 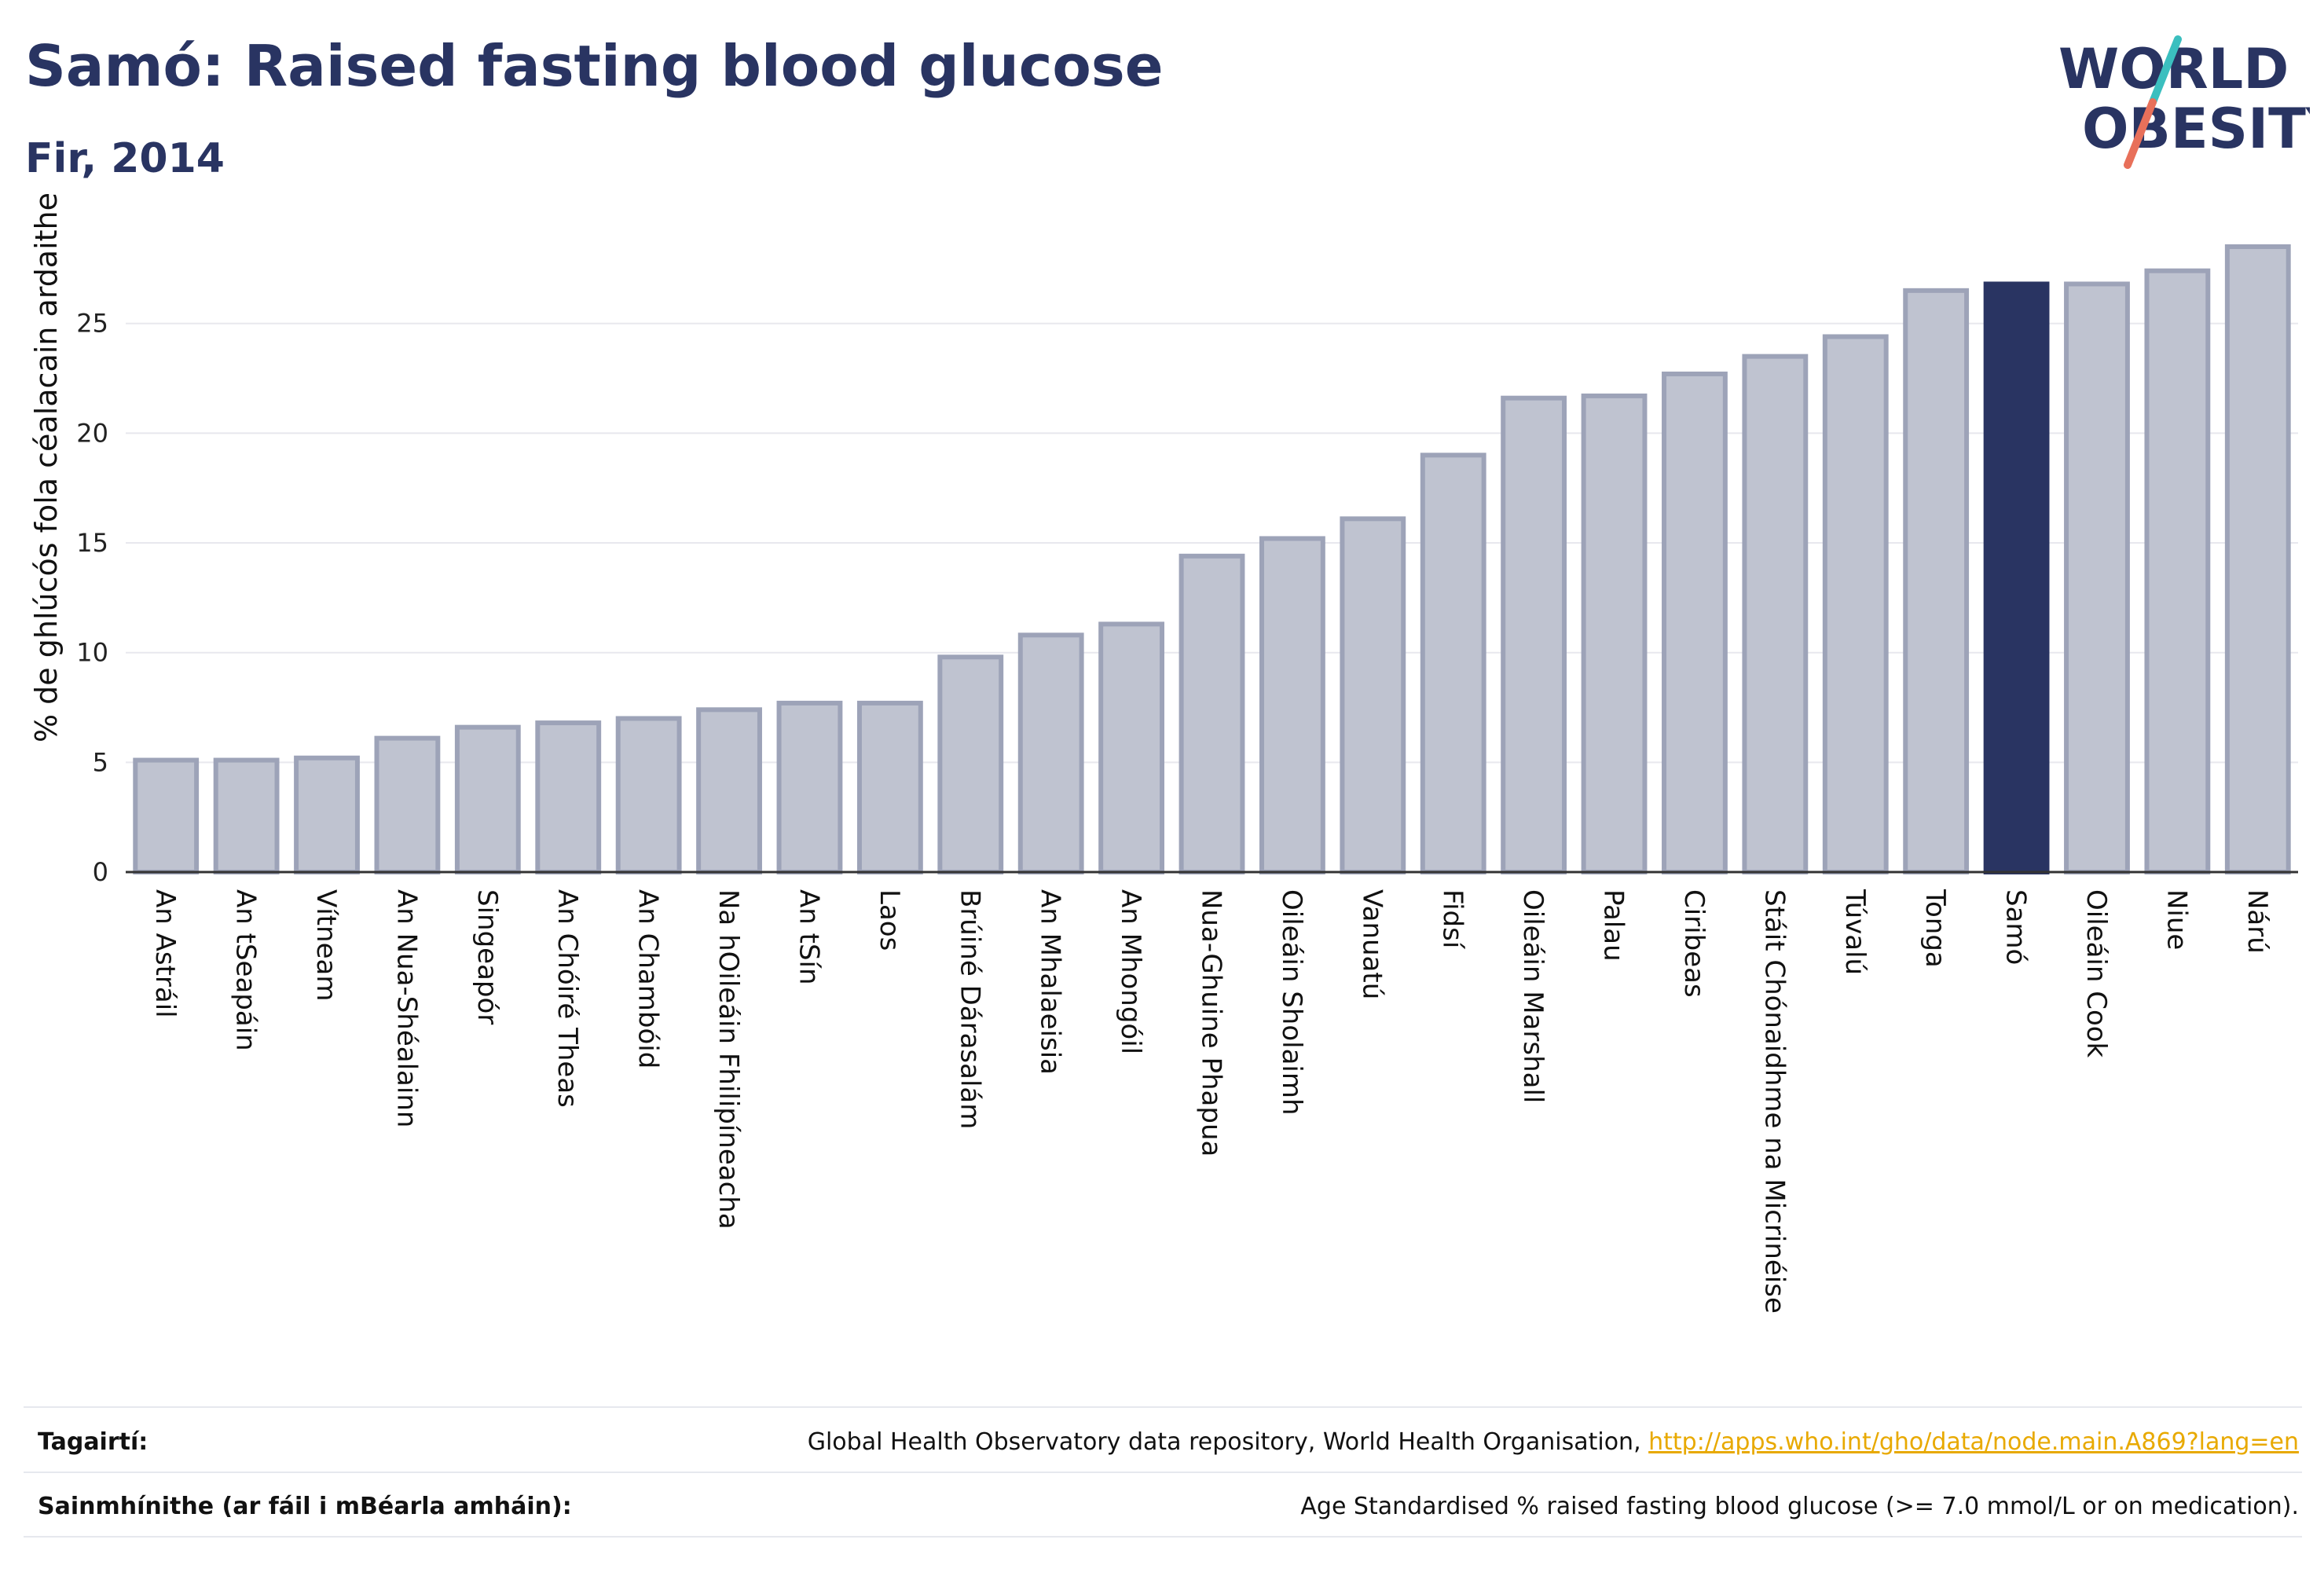 I want to click on y-tick-label: 10, so click(x=92, y=653).